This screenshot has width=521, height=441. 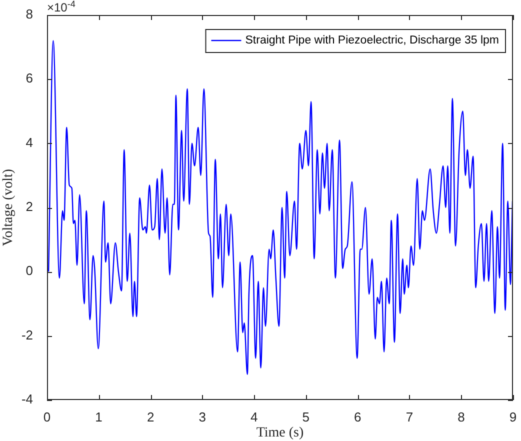 What do you see at coordinates (306, 416) in the screenshot?
I see `x-tick-label: 5` at bounding box center [306, 416].